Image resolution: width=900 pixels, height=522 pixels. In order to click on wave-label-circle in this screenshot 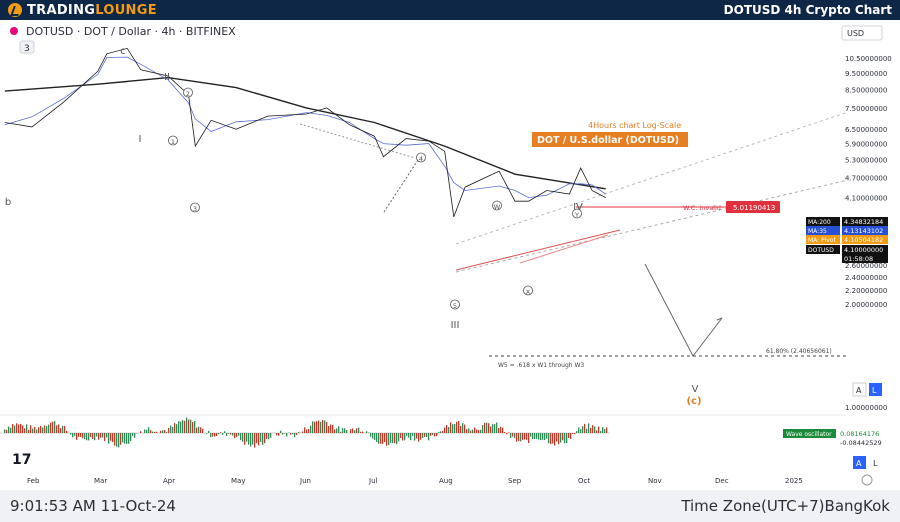, I will do `click(455, 304)`.